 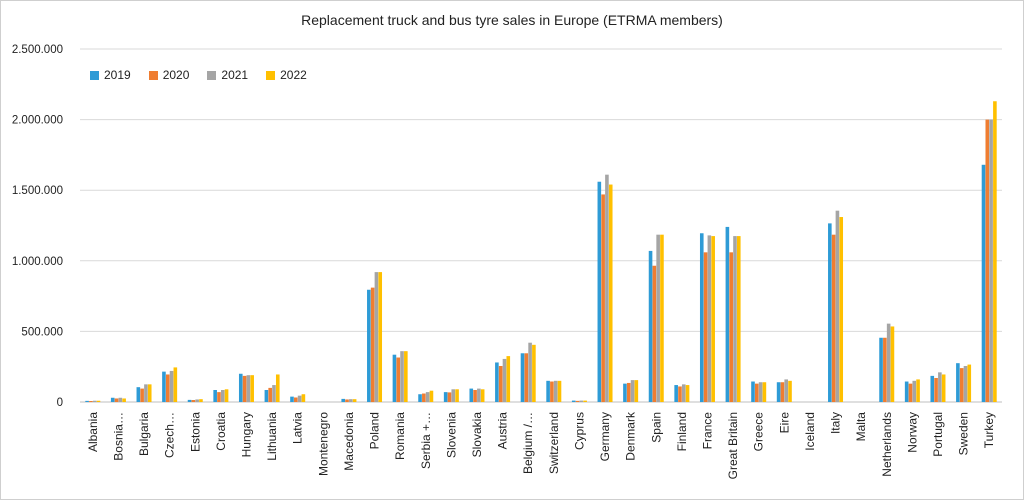 I want to click on x-category-label: Iceland, so click(x=810, y=431).